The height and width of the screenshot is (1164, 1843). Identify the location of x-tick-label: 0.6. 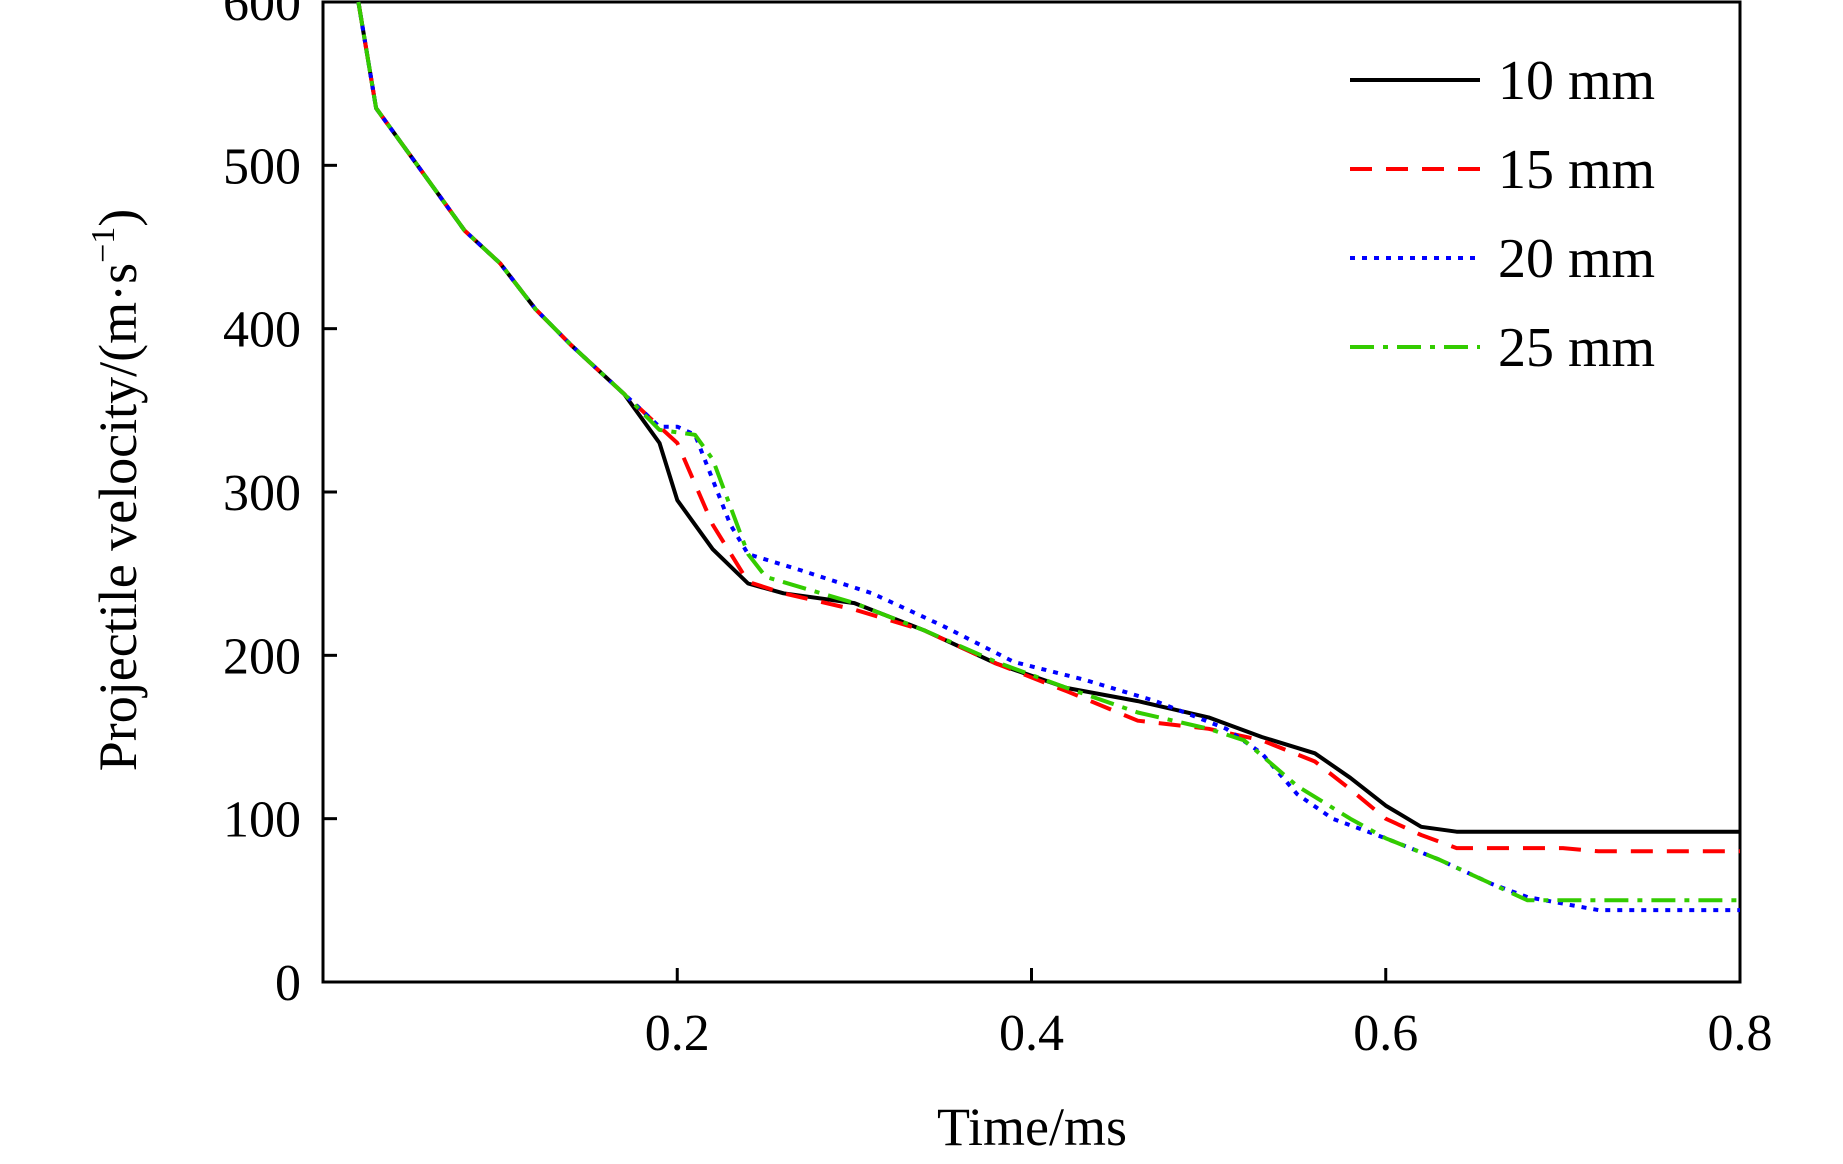
(1385, 1033).